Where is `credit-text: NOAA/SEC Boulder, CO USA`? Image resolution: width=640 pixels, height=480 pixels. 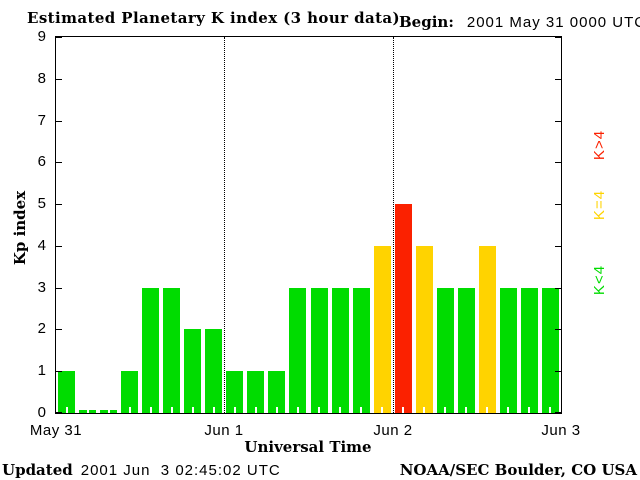 credit-text: NOAA/SEC Boulder, CO USA is located at coordinates (518, 470).